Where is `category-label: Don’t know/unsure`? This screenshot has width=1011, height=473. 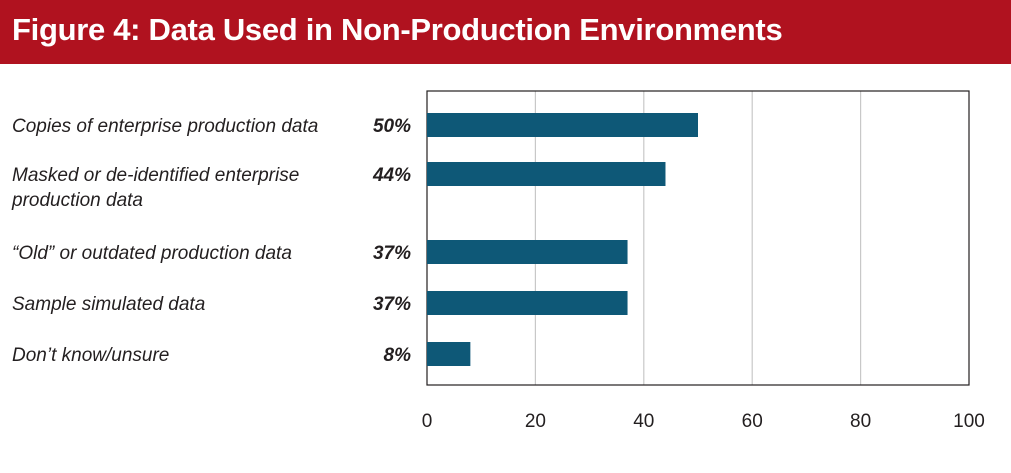 category-label: Don’t know/unsure is located at coordinates (90, 355).